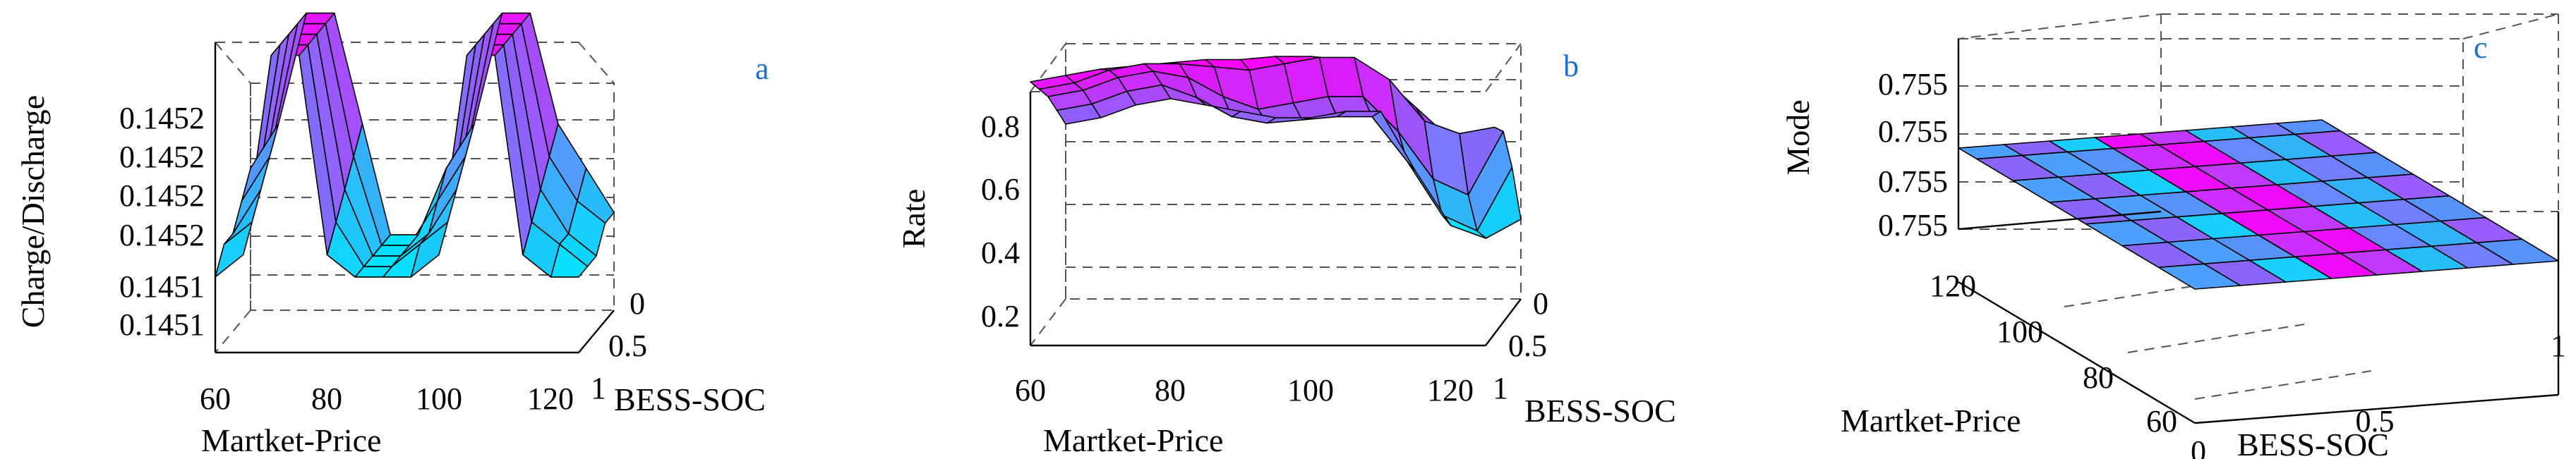 Image resolution: width=2576 pixels, height=459 pixels. What do you see at coordinates (1000, 221) in the screenshot?
I see `panel-b-z-ticks: 0.2 0.4 0.6 0.8` at bounding box center [1000, 221].